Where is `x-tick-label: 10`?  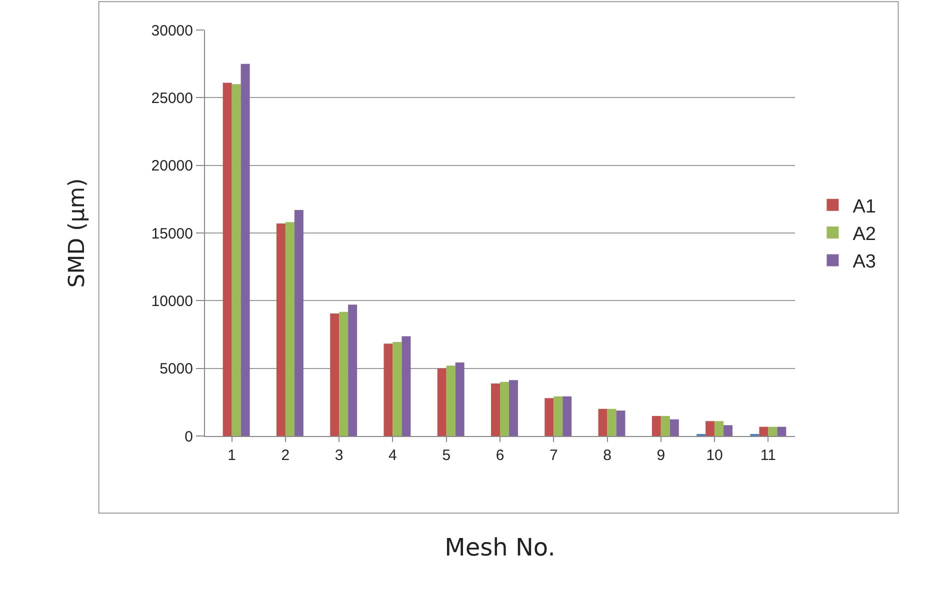 x-tick-label: 10 is located at coordinates (714, 455).